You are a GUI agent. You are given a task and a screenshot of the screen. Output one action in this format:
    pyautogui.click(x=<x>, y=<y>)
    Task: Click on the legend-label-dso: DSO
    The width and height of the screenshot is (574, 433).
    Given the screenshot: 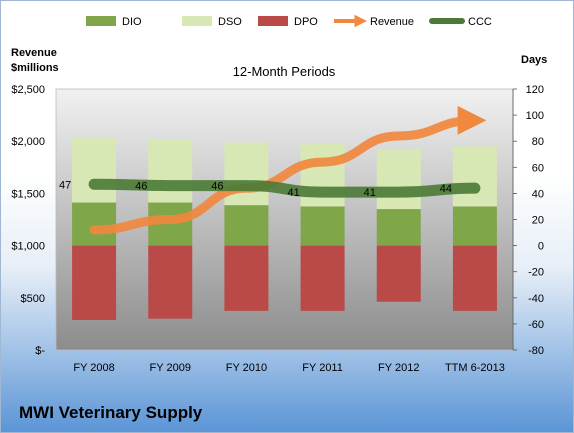 What is the action you would take?
    pyautogui.click(x=230, y=22)
    